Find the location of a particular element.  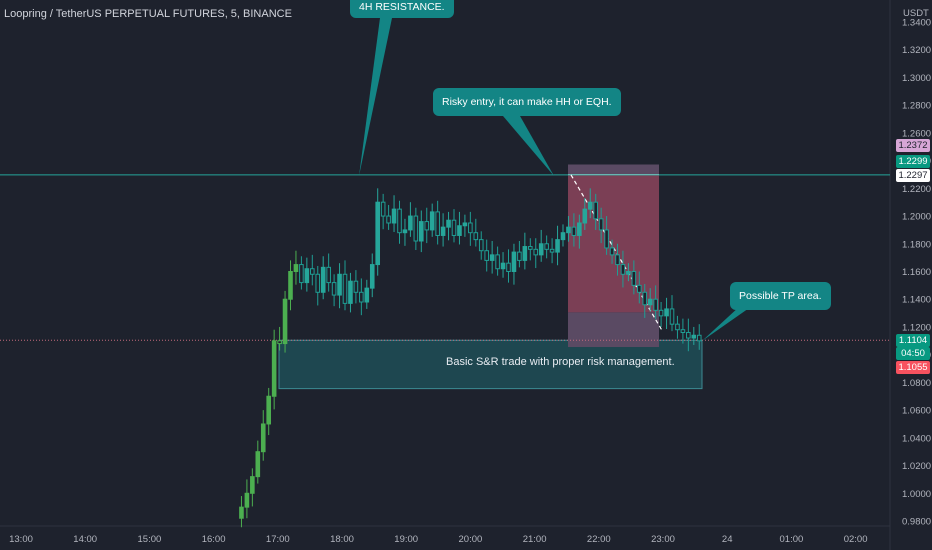

time-tick-label: 13:00 is located at coordinates (21, 539).